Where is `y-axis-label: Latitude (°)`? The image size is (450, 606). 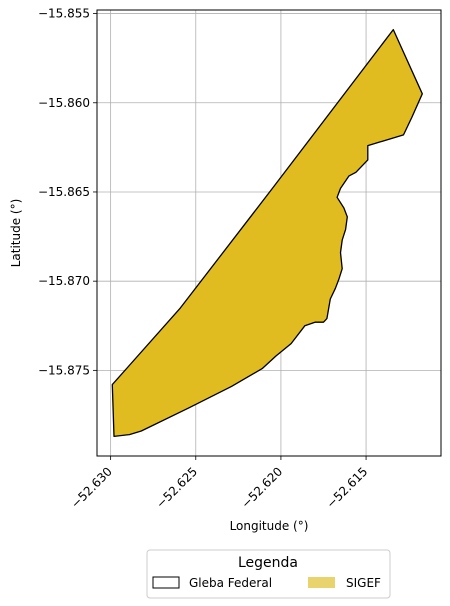
y-axis-label: Latitude (°) is located at coordinates (16, 233).